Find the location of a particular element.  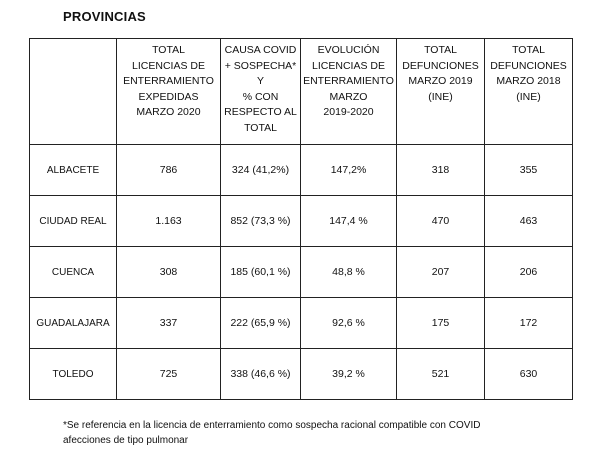

footnote-line: afecciones de tipo pulmonar is located at coordinates (126, 440).